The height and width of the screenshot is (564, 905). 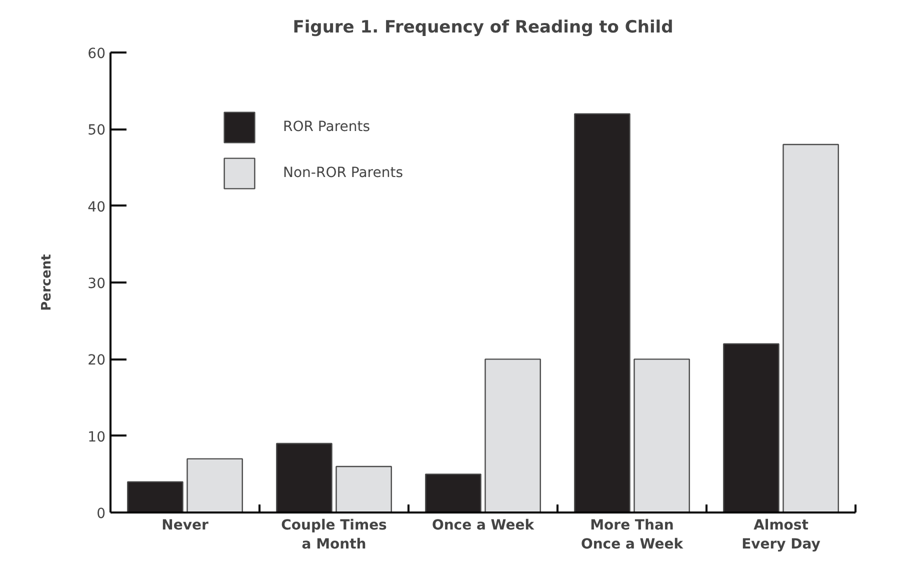 What do you see at coordinates (47, 282) in the screenshot?
I see `y-axis-title: Percent` at bounding box center [47, 282].